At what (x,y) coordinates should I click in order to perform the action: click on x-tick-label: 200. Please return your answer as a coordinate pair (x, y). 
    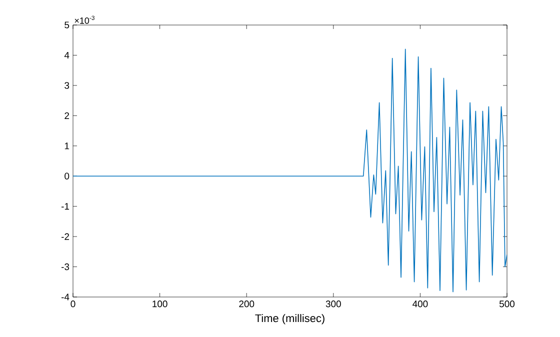
    Looking at the image, I should click on (246, 304).